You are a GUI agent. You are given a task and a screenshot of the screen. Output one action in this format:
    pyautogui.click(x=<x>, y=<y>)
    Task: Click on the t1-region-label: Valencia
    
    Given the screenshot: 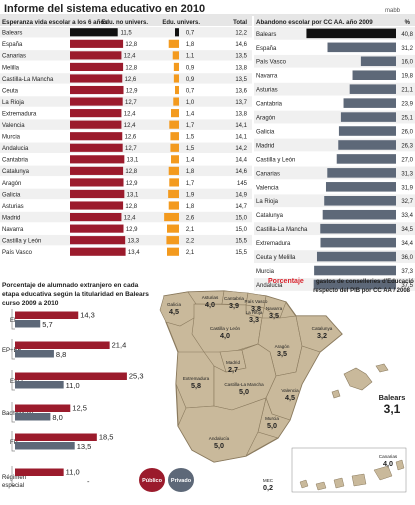 What is the action you would take?
    pyautogui.click(x=13, y=126)
    